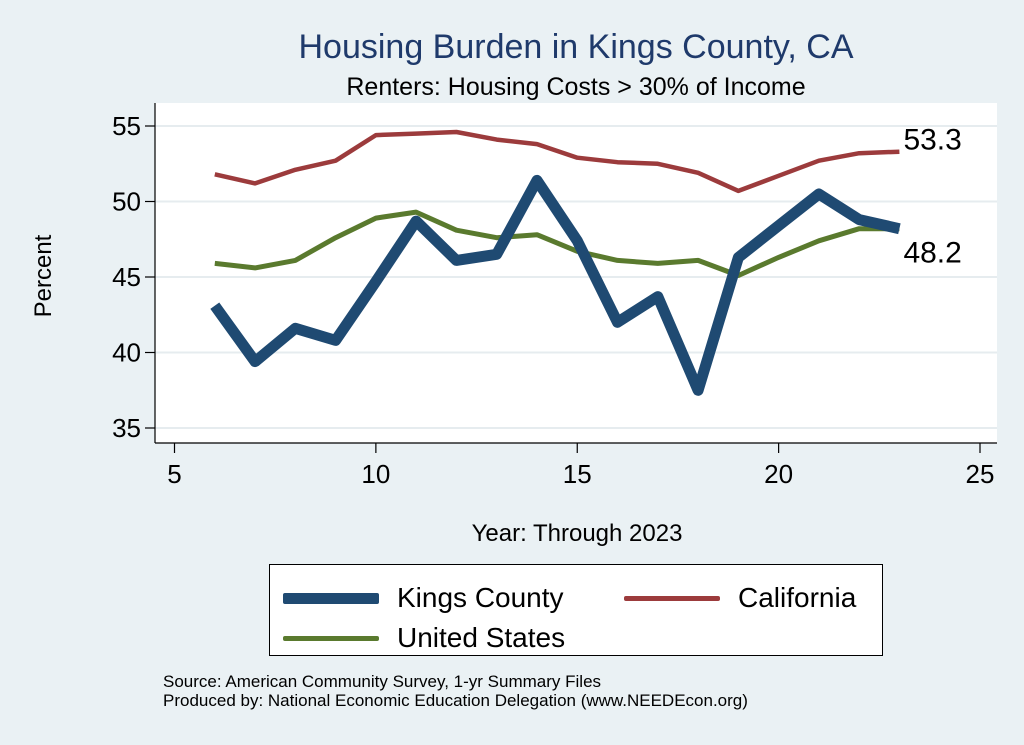 Image resolution: width=1024 pixels, height=745 pixels. What do you see at coordinates (126, 202) in the screenshot?
I see `y-tick-label: 50` at bounding box center [126, 202].